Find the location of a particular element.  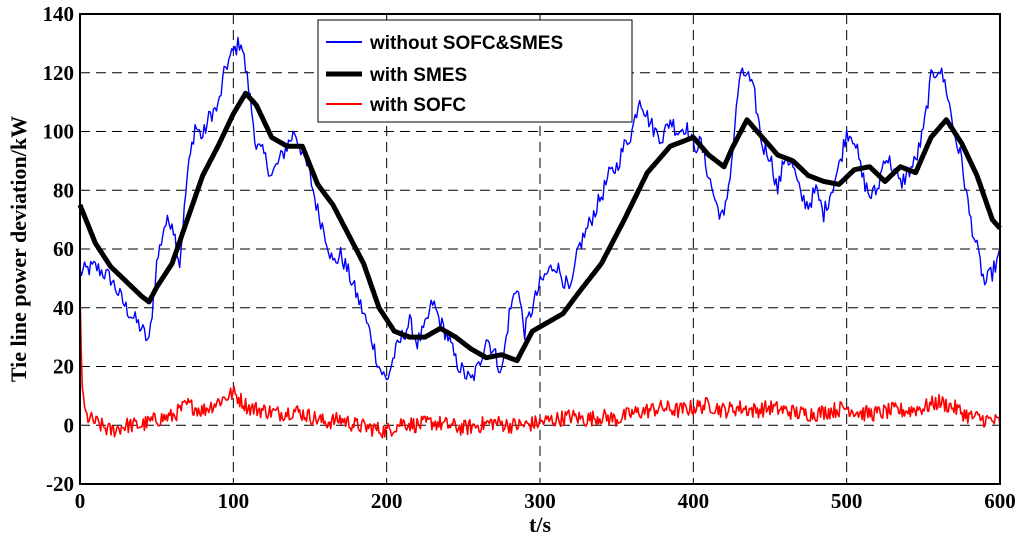

y-axis-label: Tie line power deviation/kW is located at coordinates (18, 249).